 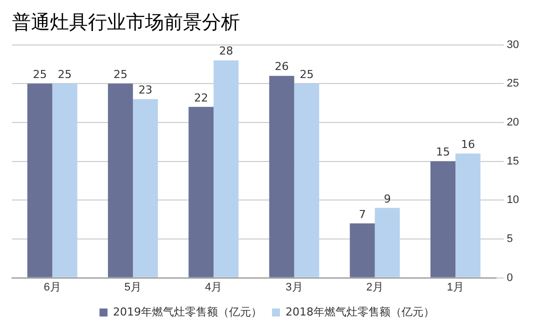 What do you see at coordinates (513, 200) in the screenshot?
I see `y-tick-label: 10` at bounding box center [513, 200].